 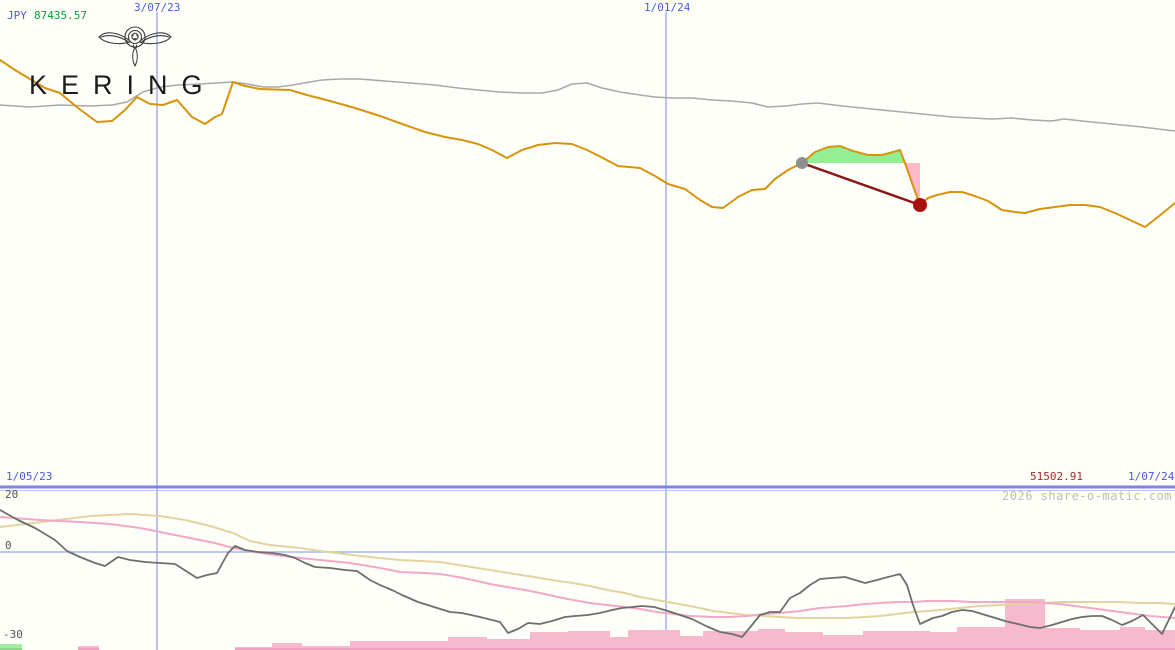 What do you see at coordinates (853, 154) in the screenshot?
I see `gain-fill` at bounding box center [853, 154].